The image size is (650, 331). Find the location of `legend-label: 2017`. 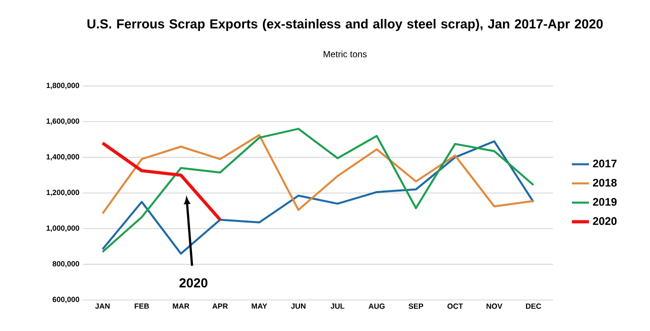

legend-label: 2017 is located at coordinates (604, 164).